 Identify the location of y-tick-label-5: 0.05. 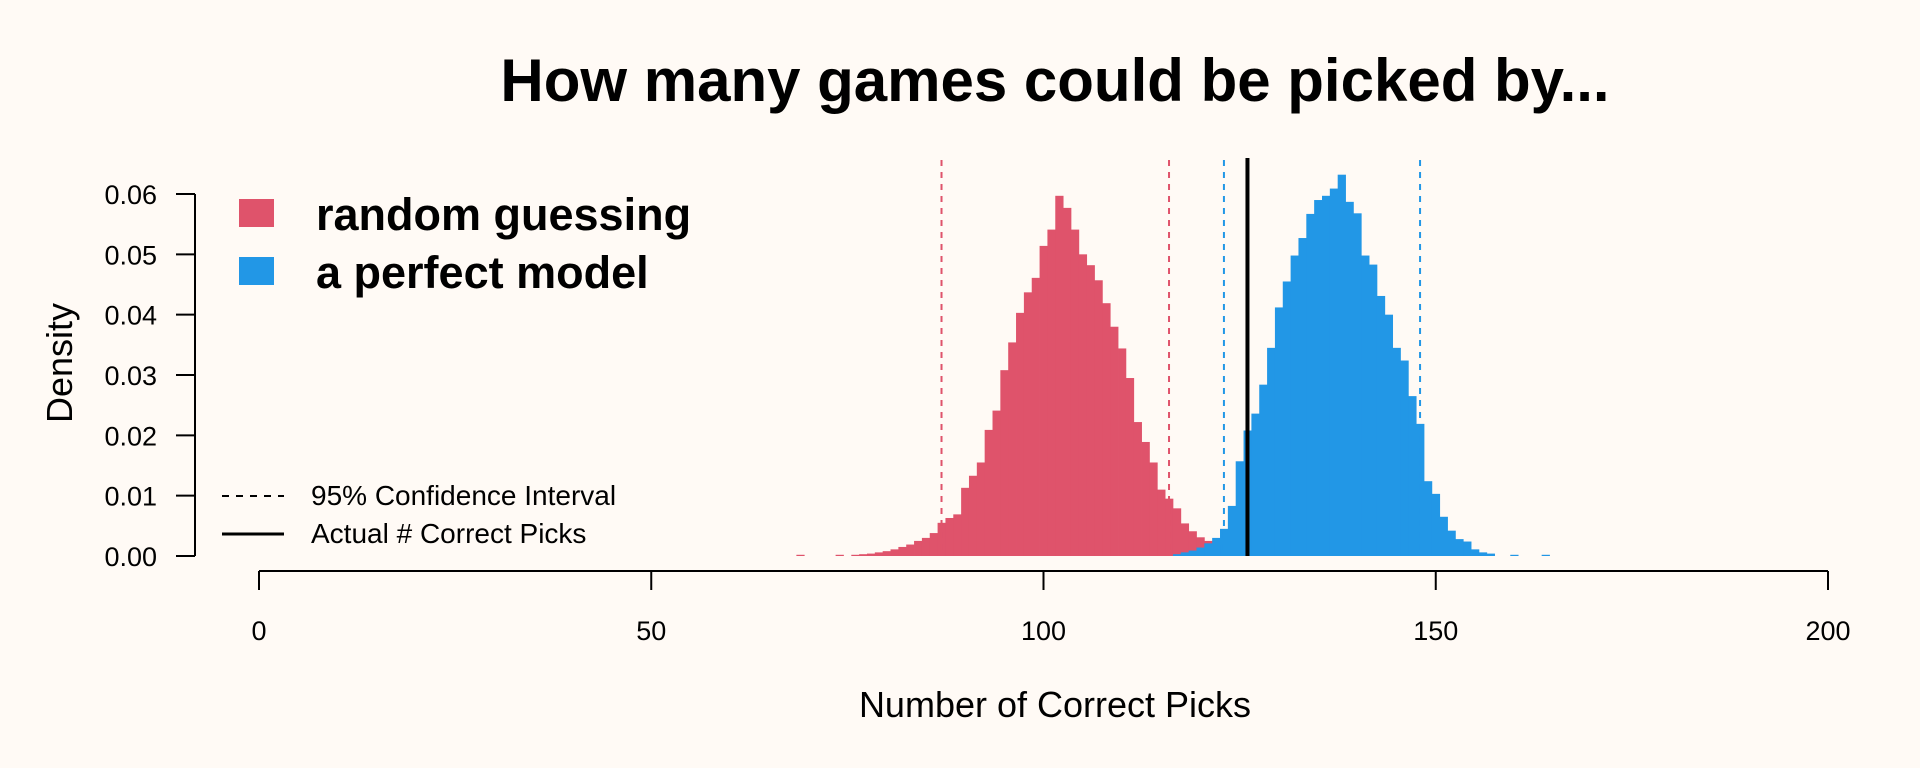
(130, 255).